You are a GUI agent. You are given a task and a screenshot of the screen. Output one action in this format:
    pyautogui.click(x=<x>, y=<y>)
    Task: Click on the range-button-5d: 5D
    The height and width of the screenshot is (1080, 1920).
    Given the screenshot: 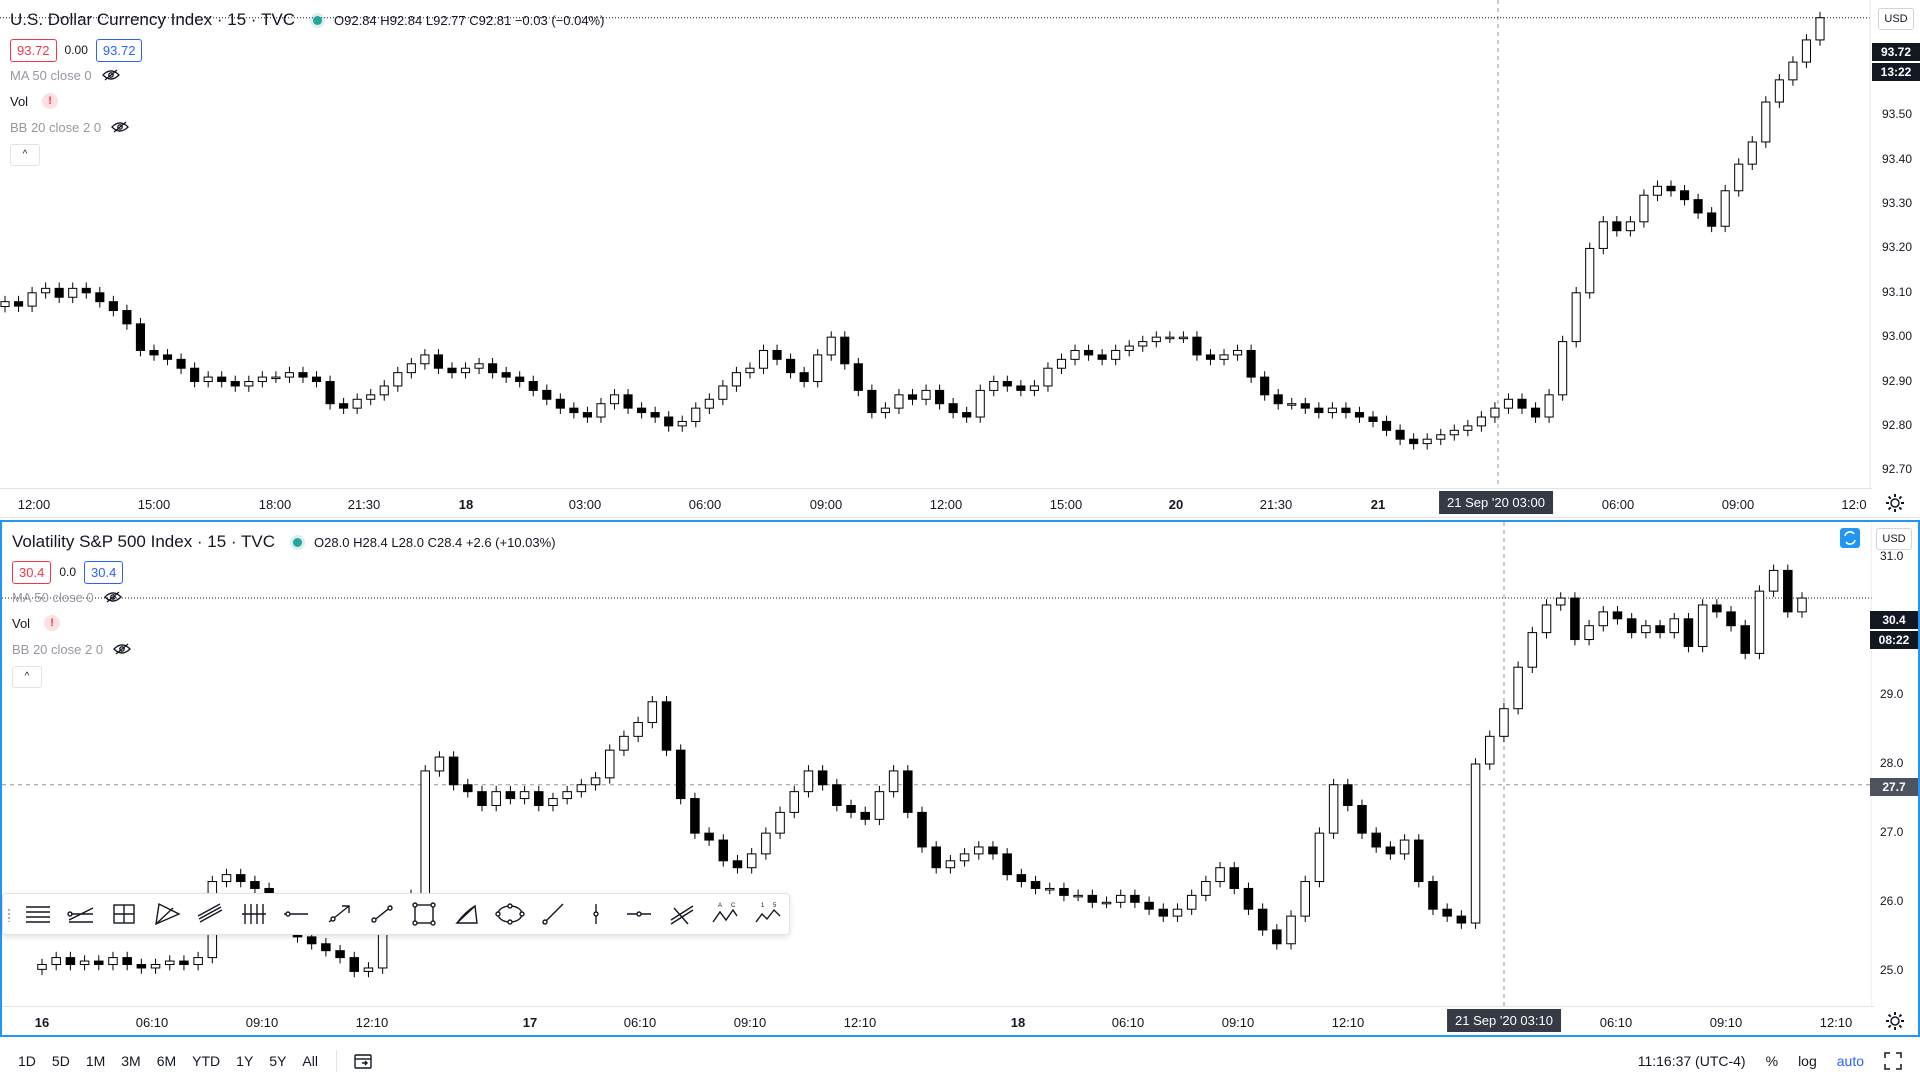 What is the action you would take?
    pyautogui.click(x=60, y=1061)
    